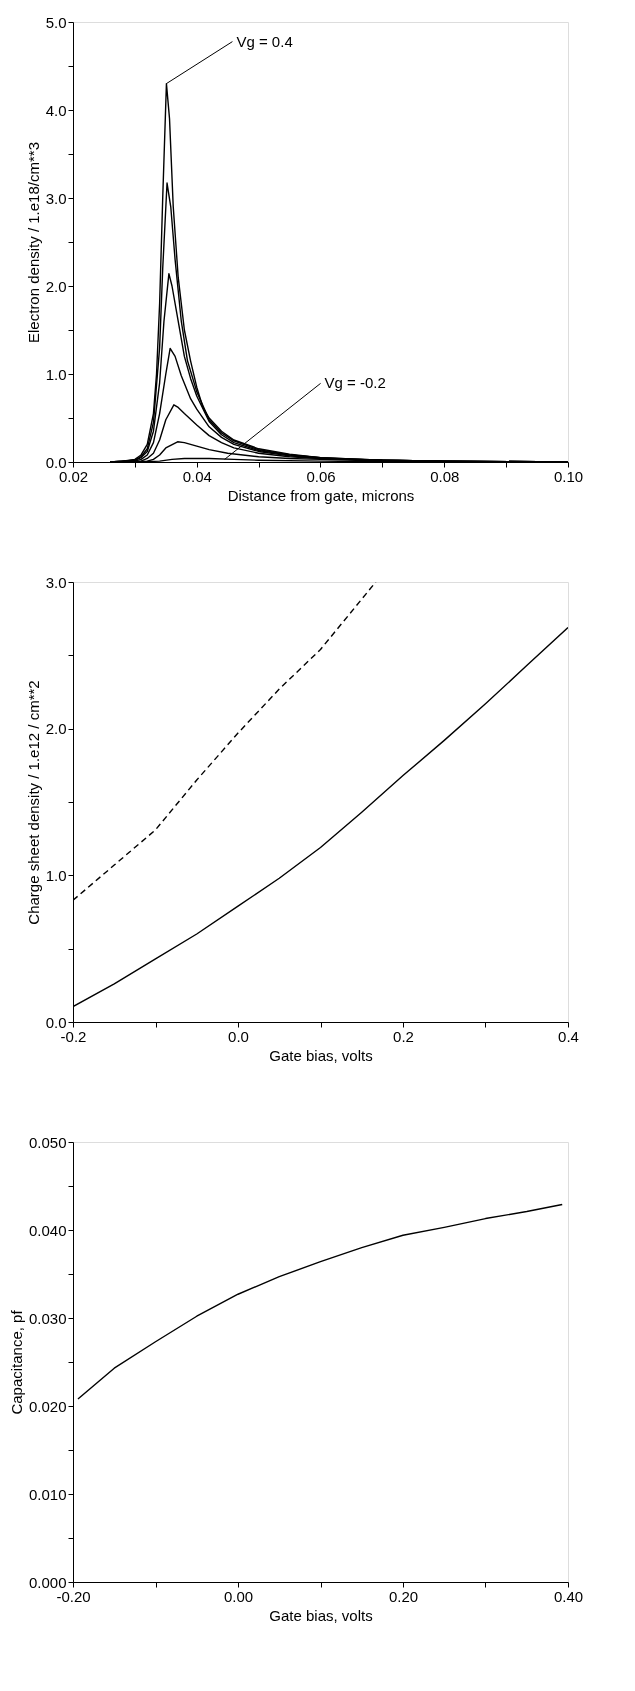 The image size is (635, 1691). Describe the element at coordinates (403, 1596) in the screenshot. I see `x-tick-label: 0.20` at that location.